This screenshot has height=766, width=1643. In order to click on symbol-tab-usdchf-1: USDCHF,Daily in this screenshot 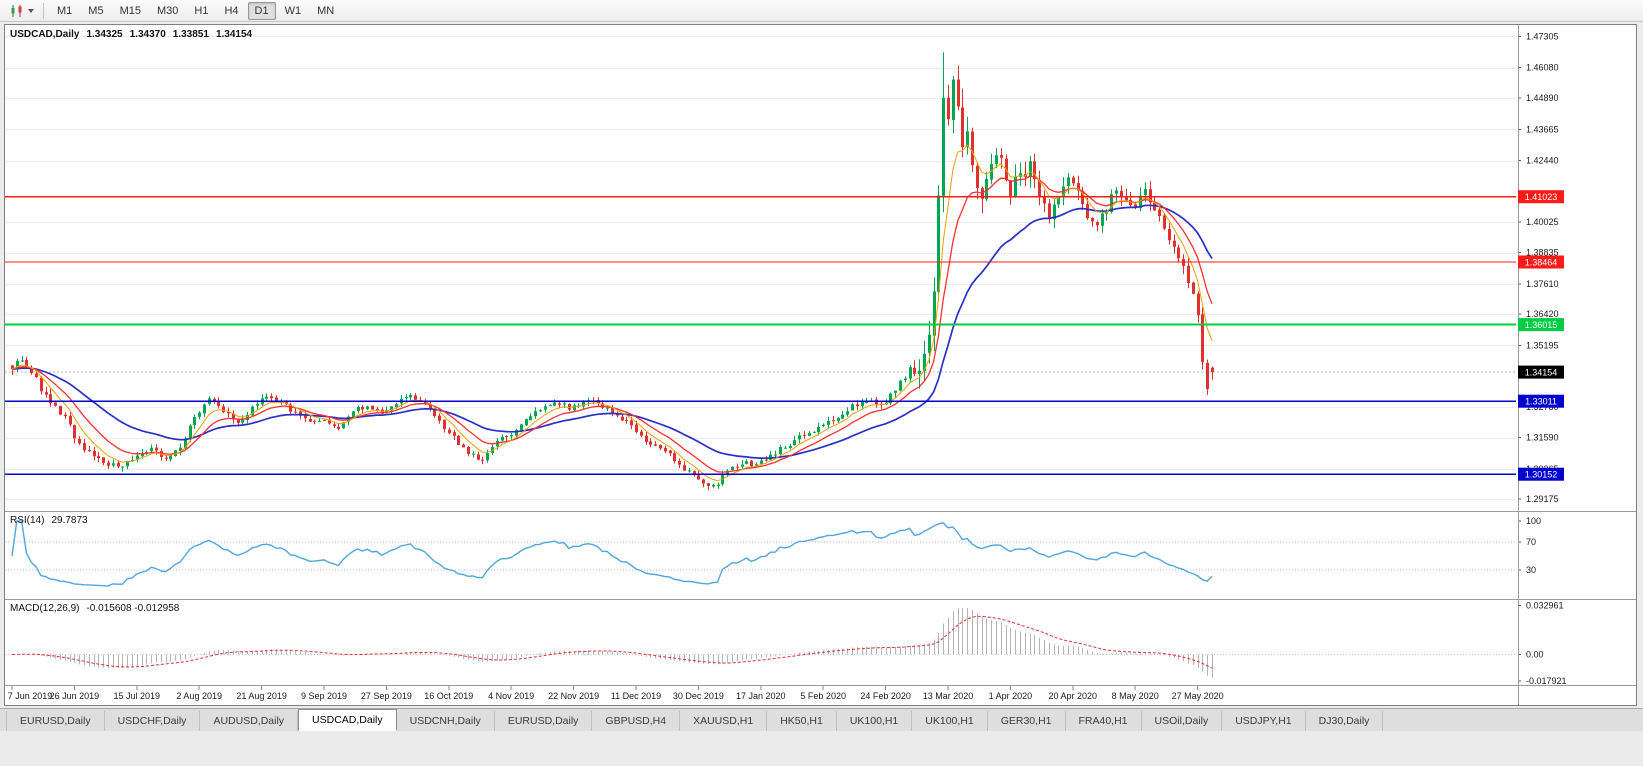, I will do `click(153, 721)`.